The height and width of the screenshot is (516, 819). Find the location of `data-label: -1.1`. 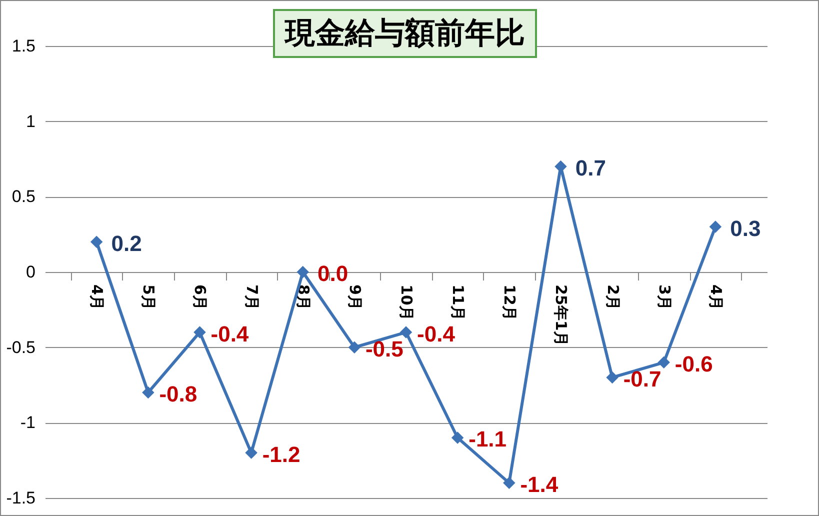

data-label: -1.1 is located at coordinates (487, 439).